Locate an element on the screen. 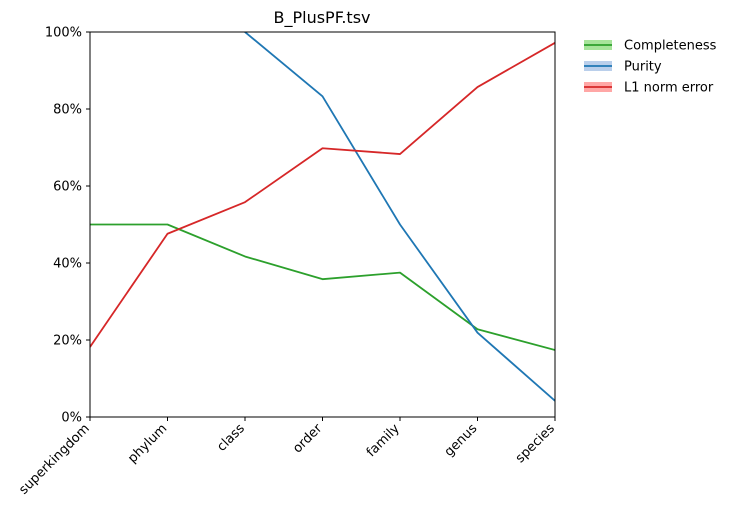 This screenshot has width=737, height=517. legend-label: Purity is located at coordinates (643, 67).